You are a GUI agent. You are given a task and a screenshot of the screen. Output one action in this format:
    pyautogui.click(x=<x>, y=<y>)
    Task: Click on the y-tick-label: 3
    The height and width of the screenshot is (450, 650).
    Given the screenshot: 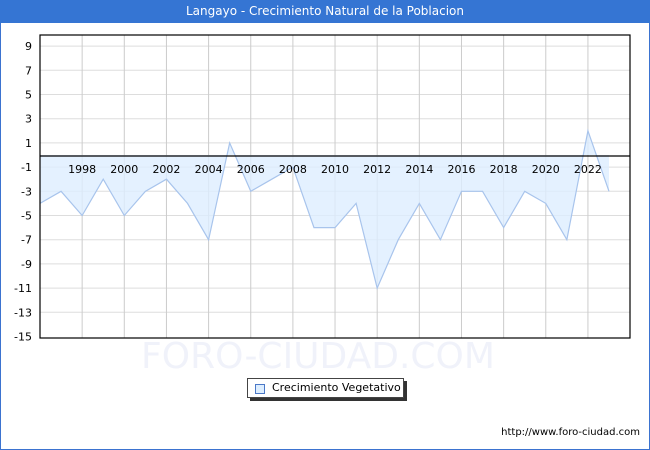 What is the action you would take?
    pyautogui.click(x=28, y=119)
    